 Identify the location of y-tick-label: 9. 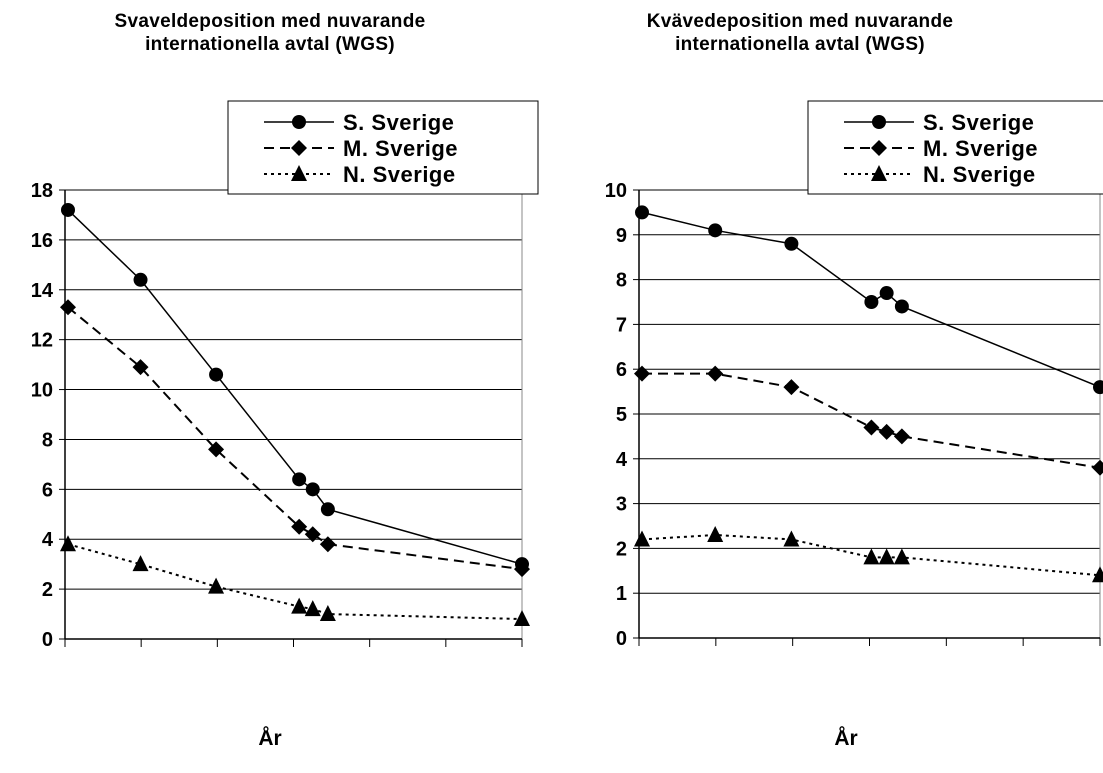
(621, 236).